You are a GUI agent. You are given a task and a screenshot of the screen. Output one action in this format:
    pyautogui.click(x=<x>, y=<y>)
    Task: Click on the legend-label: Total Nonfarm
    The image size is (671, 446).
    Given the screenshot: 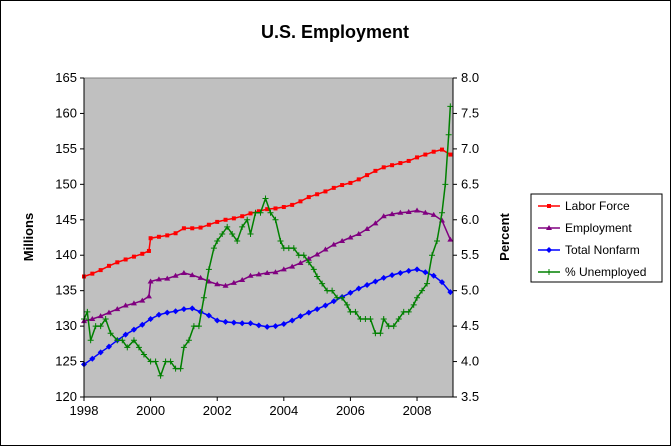 What is the action you would take?
    pyautogui.click(x=602, y=250)
    